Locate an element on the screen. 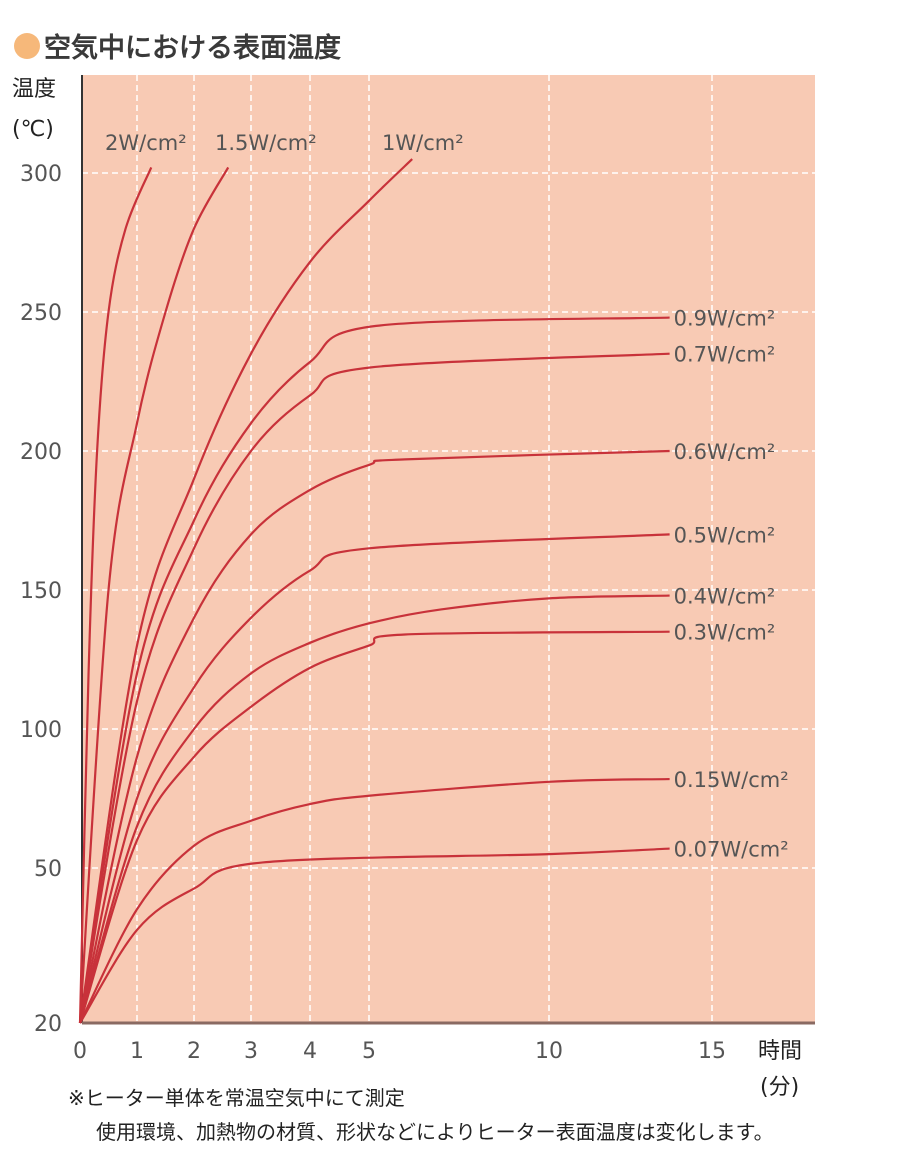  series-label: 0.9W/cm² is located at coordinates (725, 319).